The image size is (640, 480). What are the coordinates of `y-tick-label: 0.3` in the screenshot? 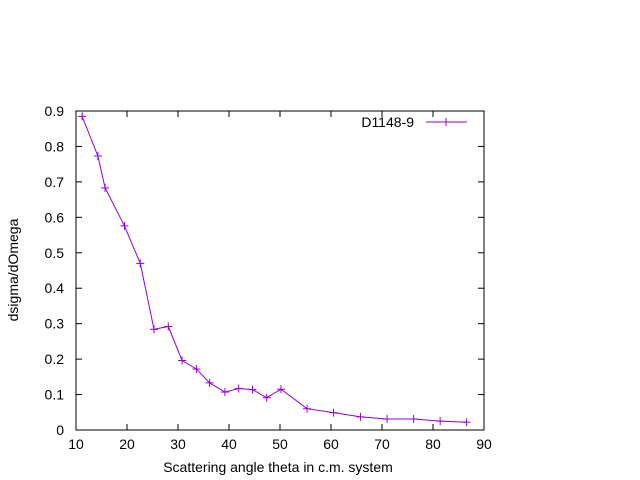 It's located at (55, 324).